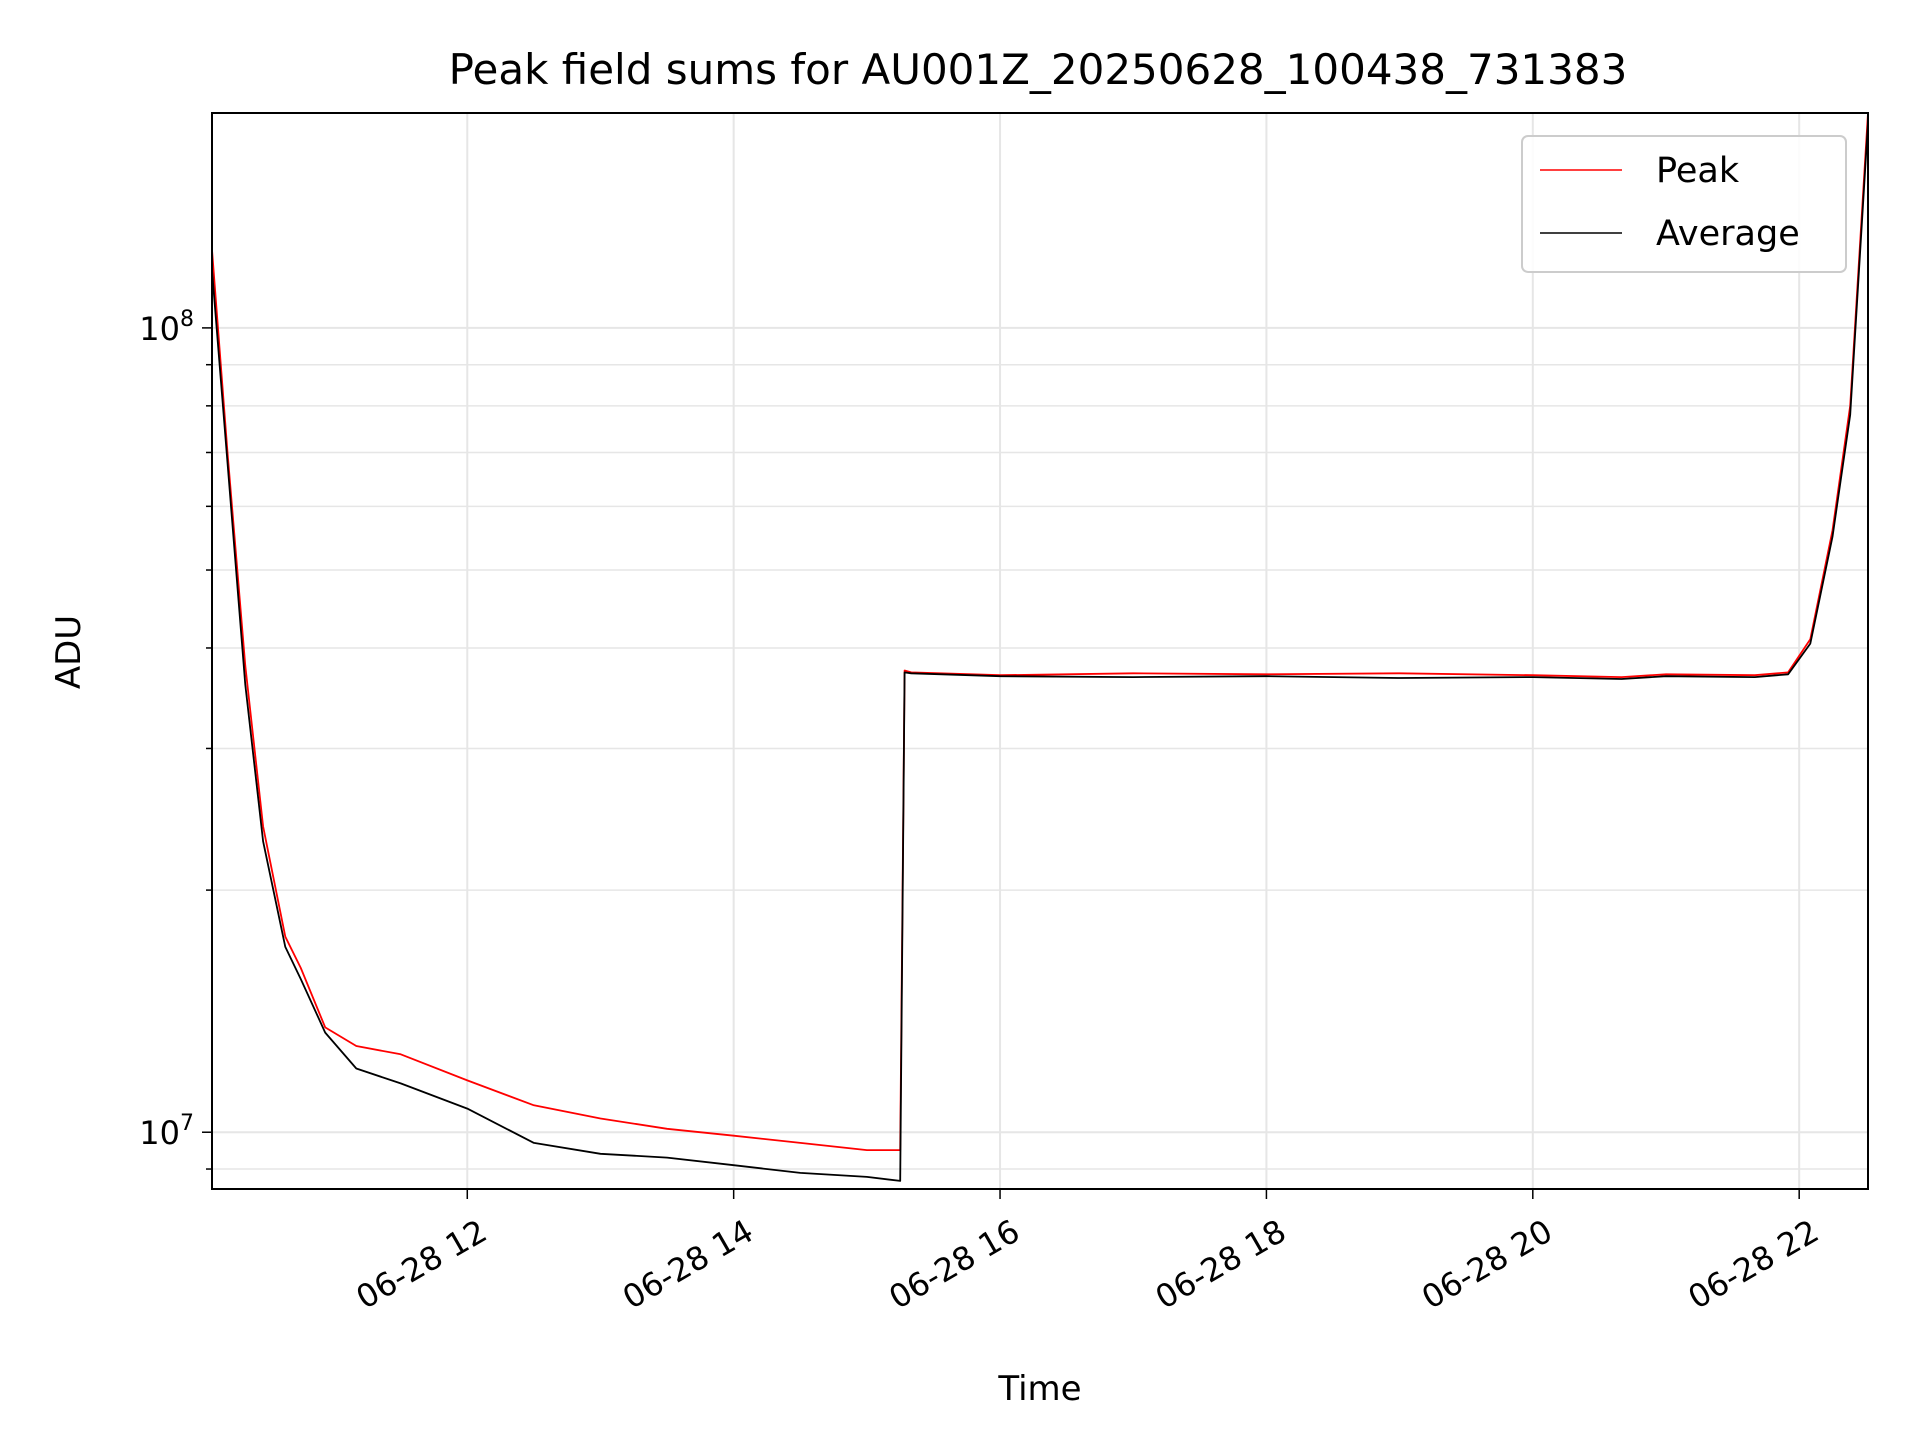 The image size is (1920, 1440). Describe the element at coordinates (1039, 1389) in the screenshot. I see `x-axis-label: Time` at that location.